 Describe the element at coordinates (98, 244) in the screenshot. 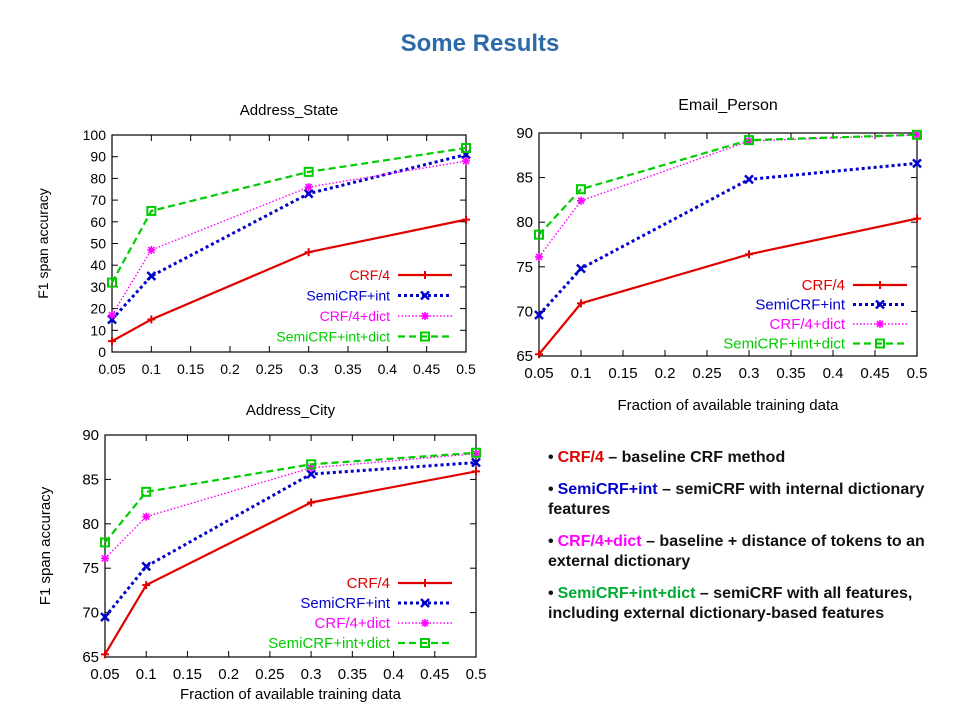

I see `address-state-ytick-label: 50` at that location.